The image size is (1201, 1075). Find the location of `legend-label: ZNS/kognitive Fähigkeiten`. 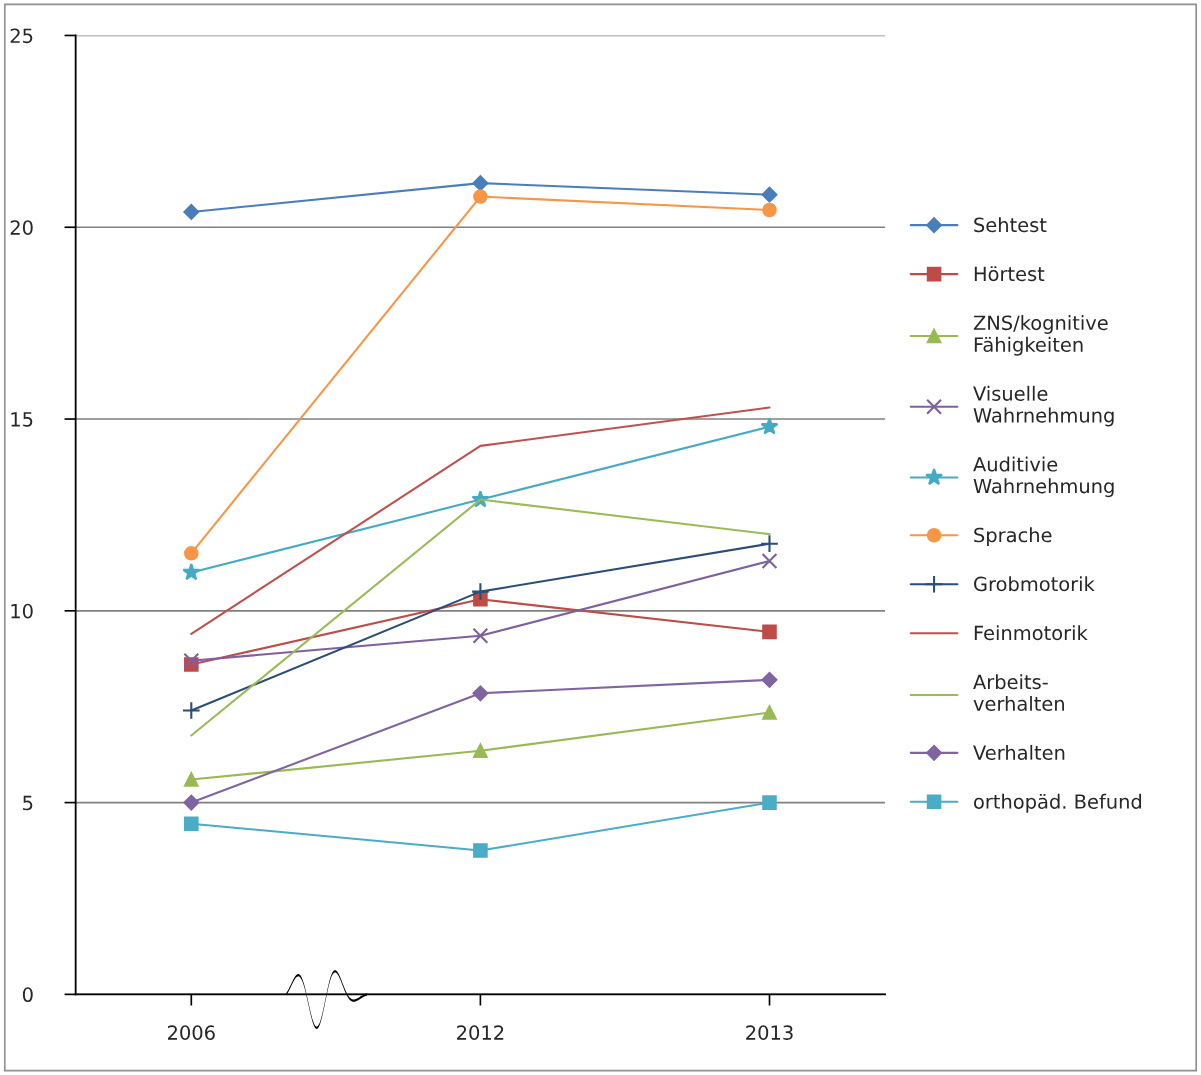

legend-label: ZNS/kognitive Fähigkeiten is located at coordinates (1040, 335).